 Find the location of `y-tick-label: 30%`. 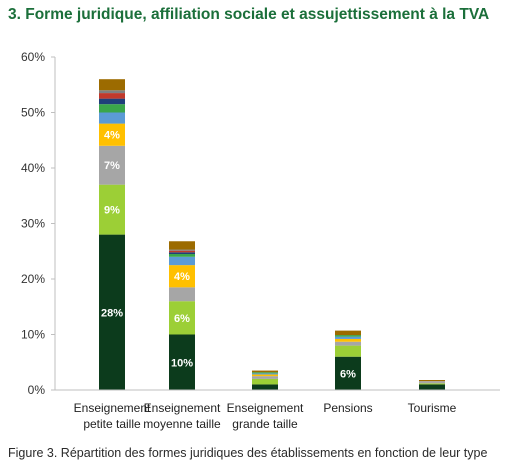

y-tick-label: 30% is located at coordinates (33, 224).